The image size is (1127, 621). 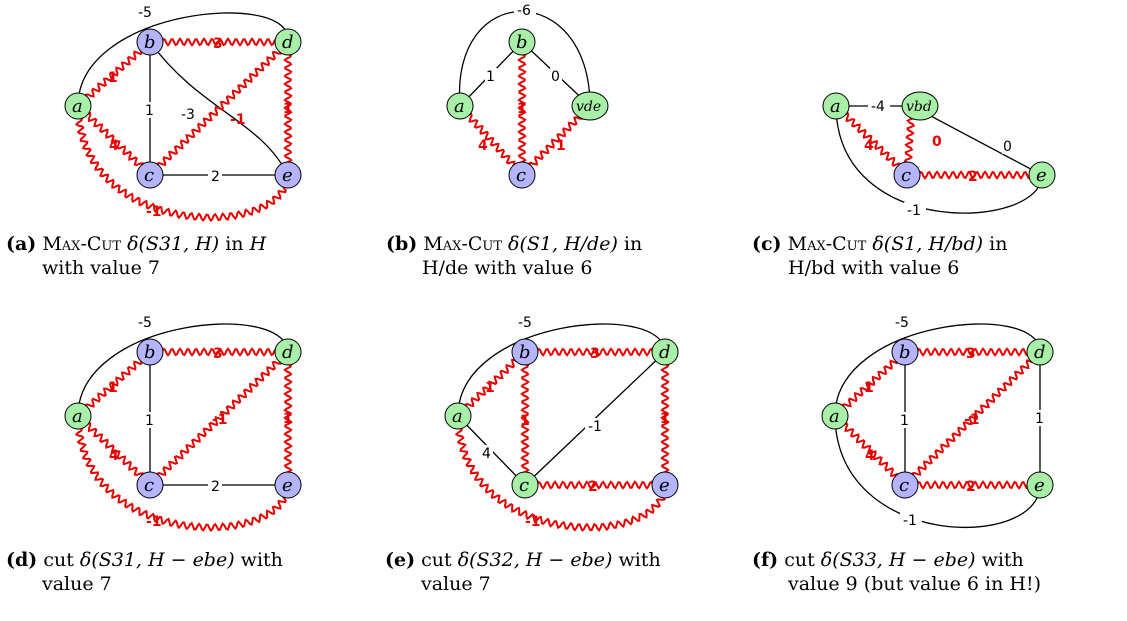 I want to click on weight-b-v: 0, so click(x=555, y=77).